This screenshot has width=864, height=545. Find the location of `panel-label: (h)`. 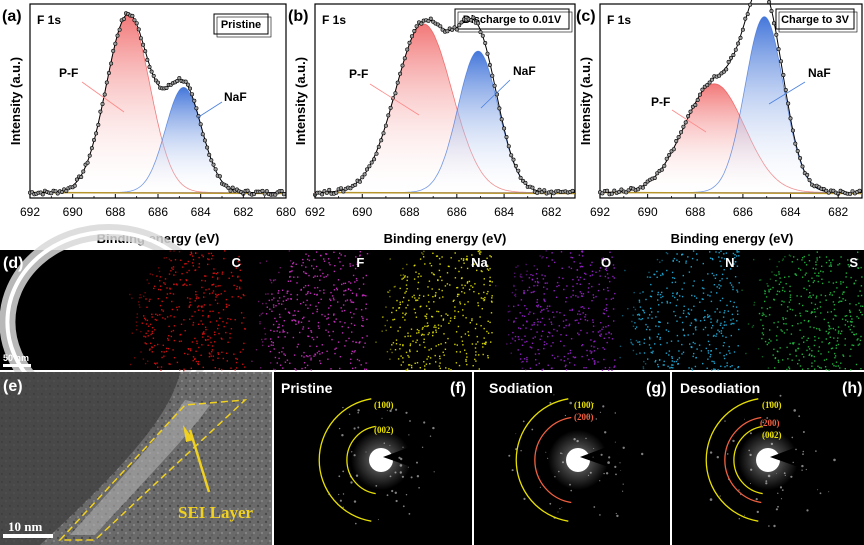

panel-label: (h) is located at coordinates (852, 388).